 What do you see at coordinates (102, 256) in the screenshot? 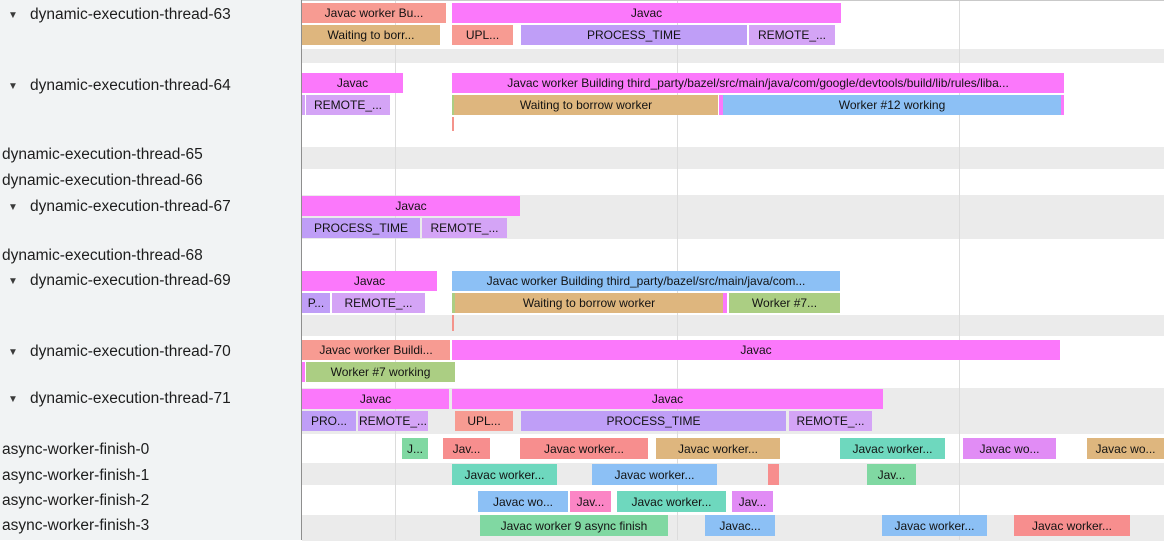
I see `track-label: dynamic-execution-thread-68` at bounding box center [102, 256].